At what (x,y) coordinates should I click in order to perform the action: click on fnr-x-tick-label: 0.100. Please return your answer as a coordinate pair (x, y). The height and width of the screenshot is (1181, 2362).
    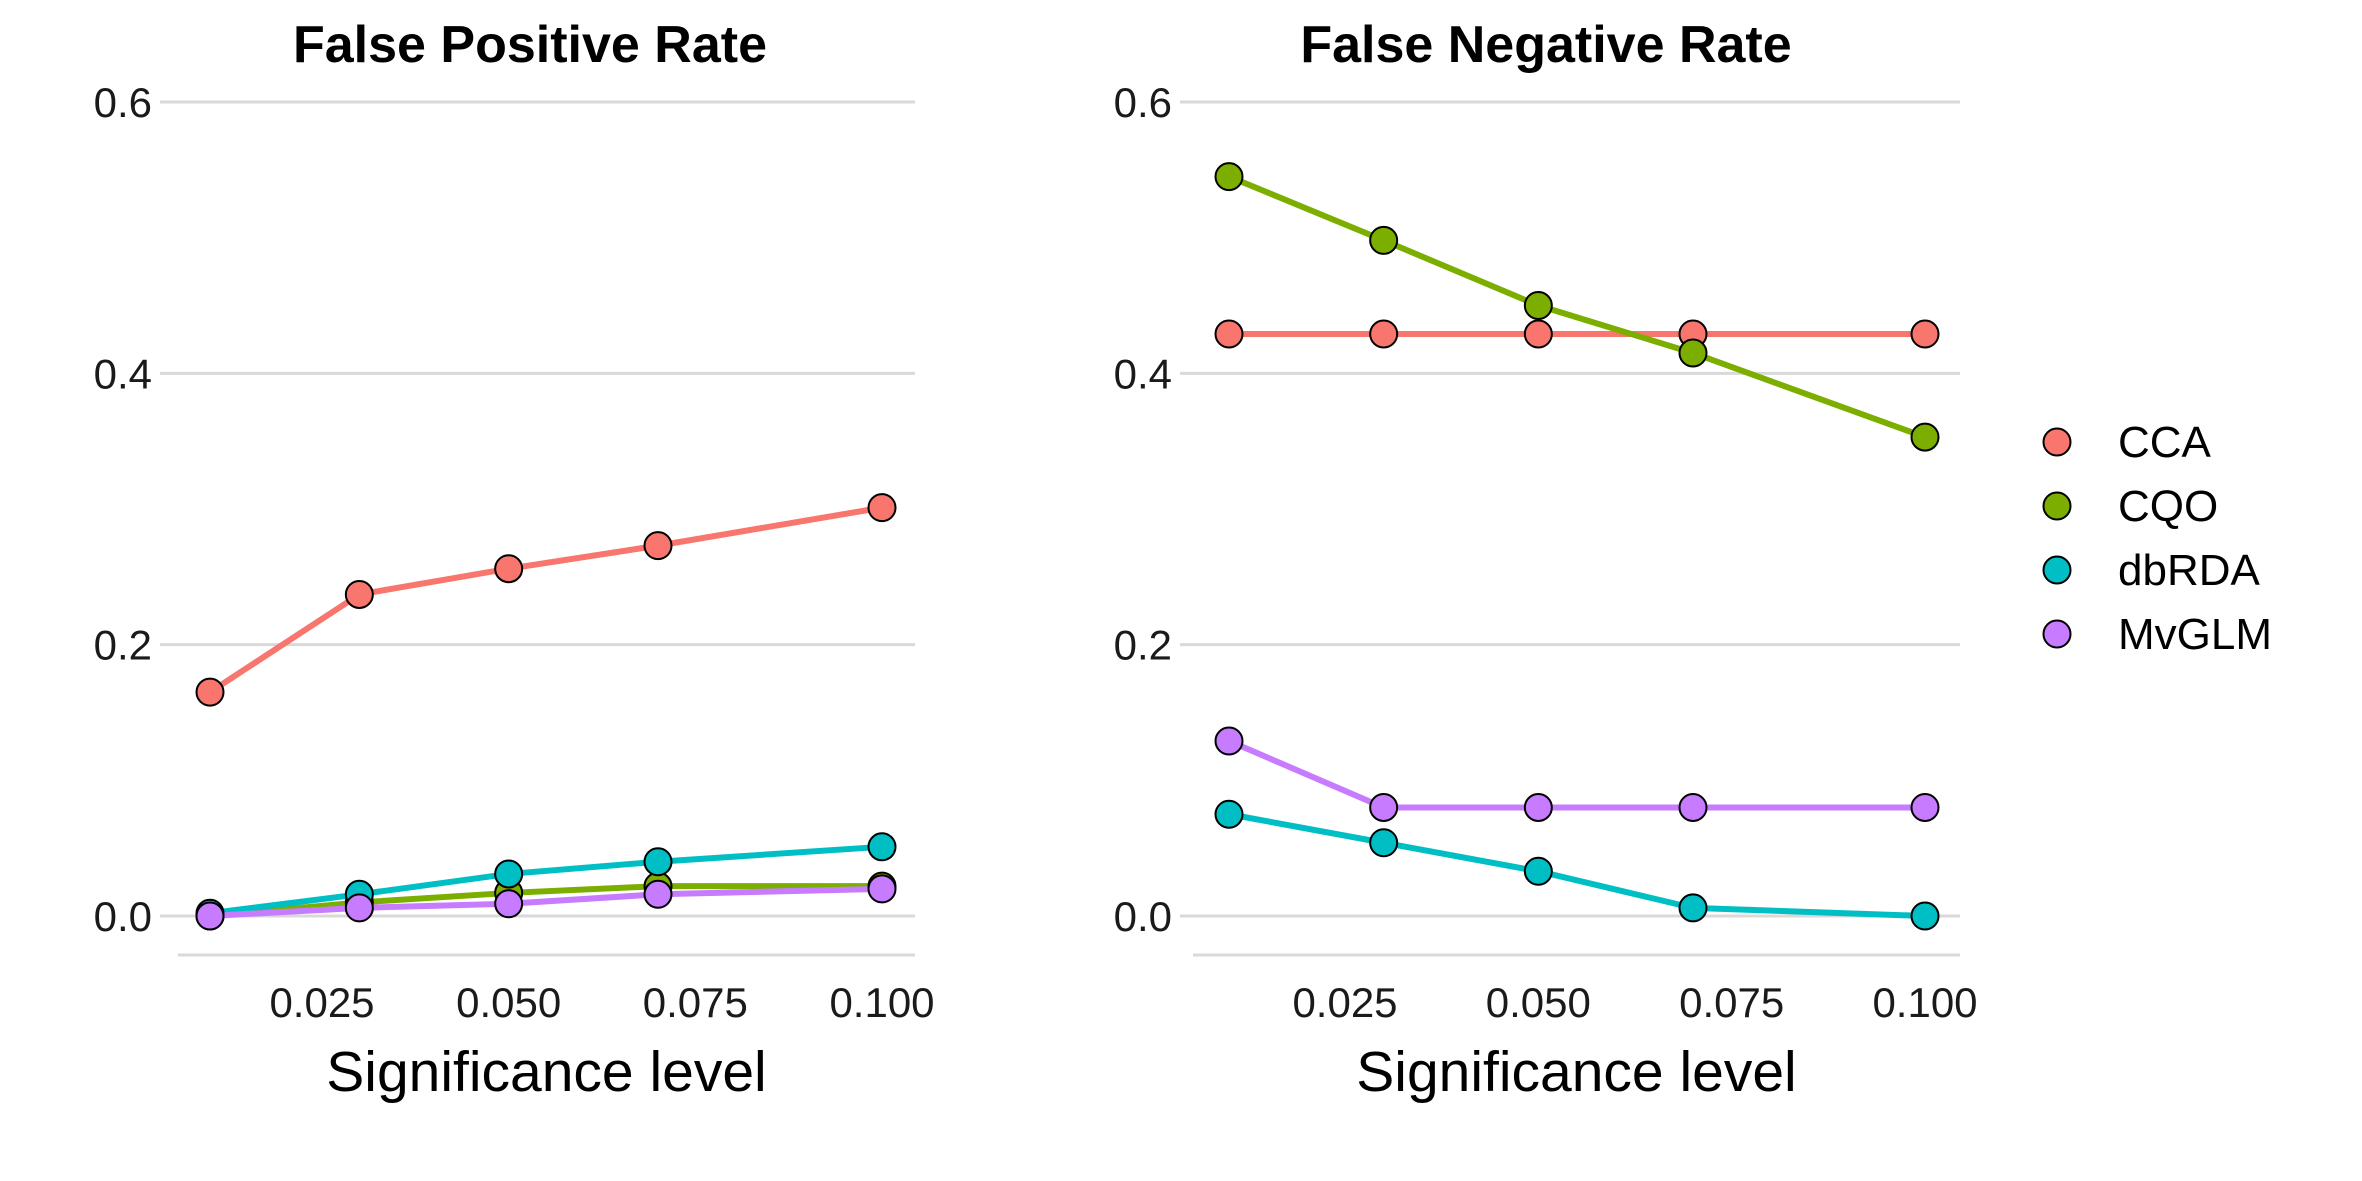
    Looking at the image, I should click on (1924, 1002).